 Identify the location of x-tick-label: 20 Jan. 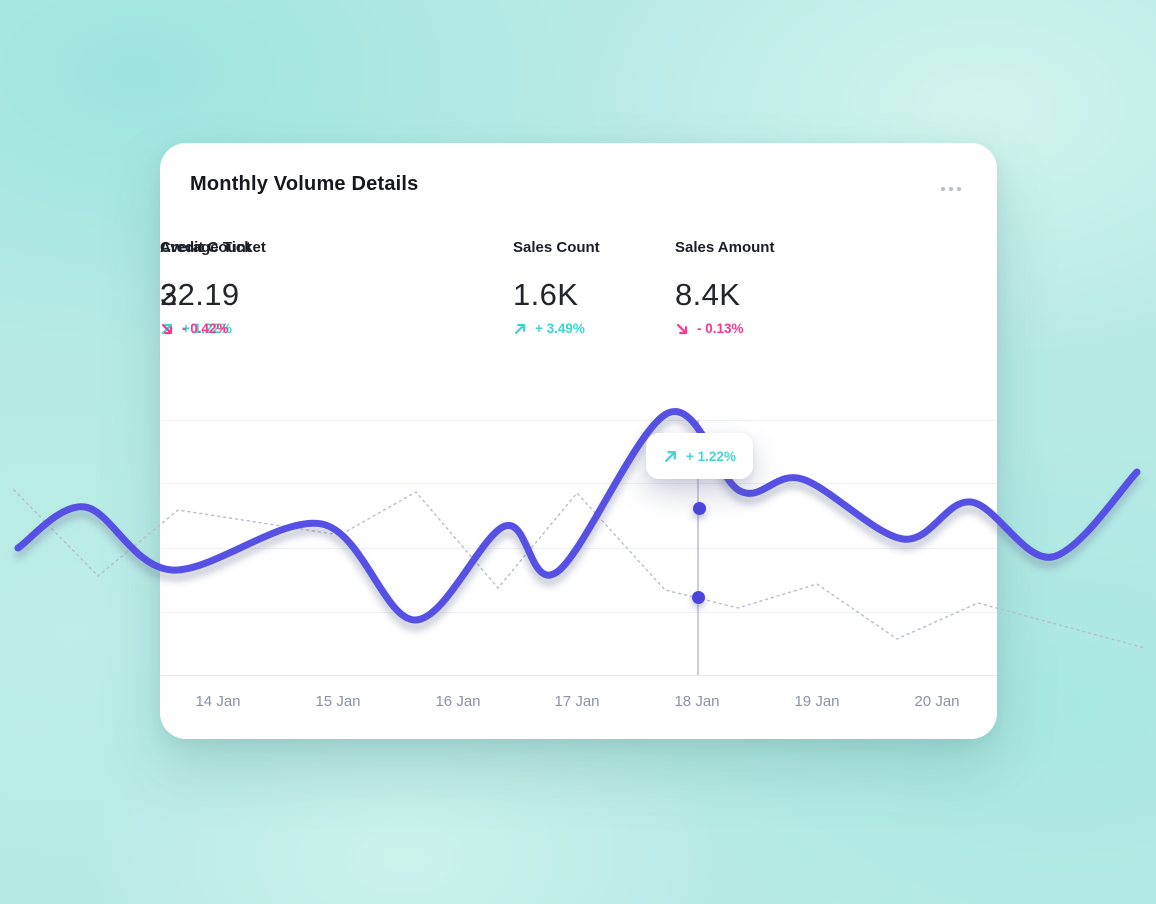
(937, 701).